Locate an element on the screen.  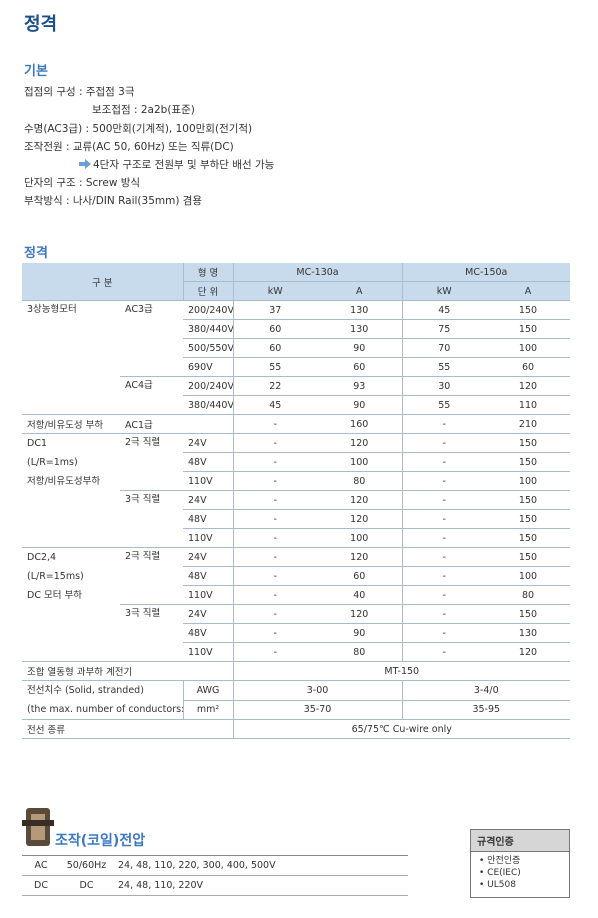
table-cell: 조합 열동형 과부하 계전기 is located at coordinates (127, 671).